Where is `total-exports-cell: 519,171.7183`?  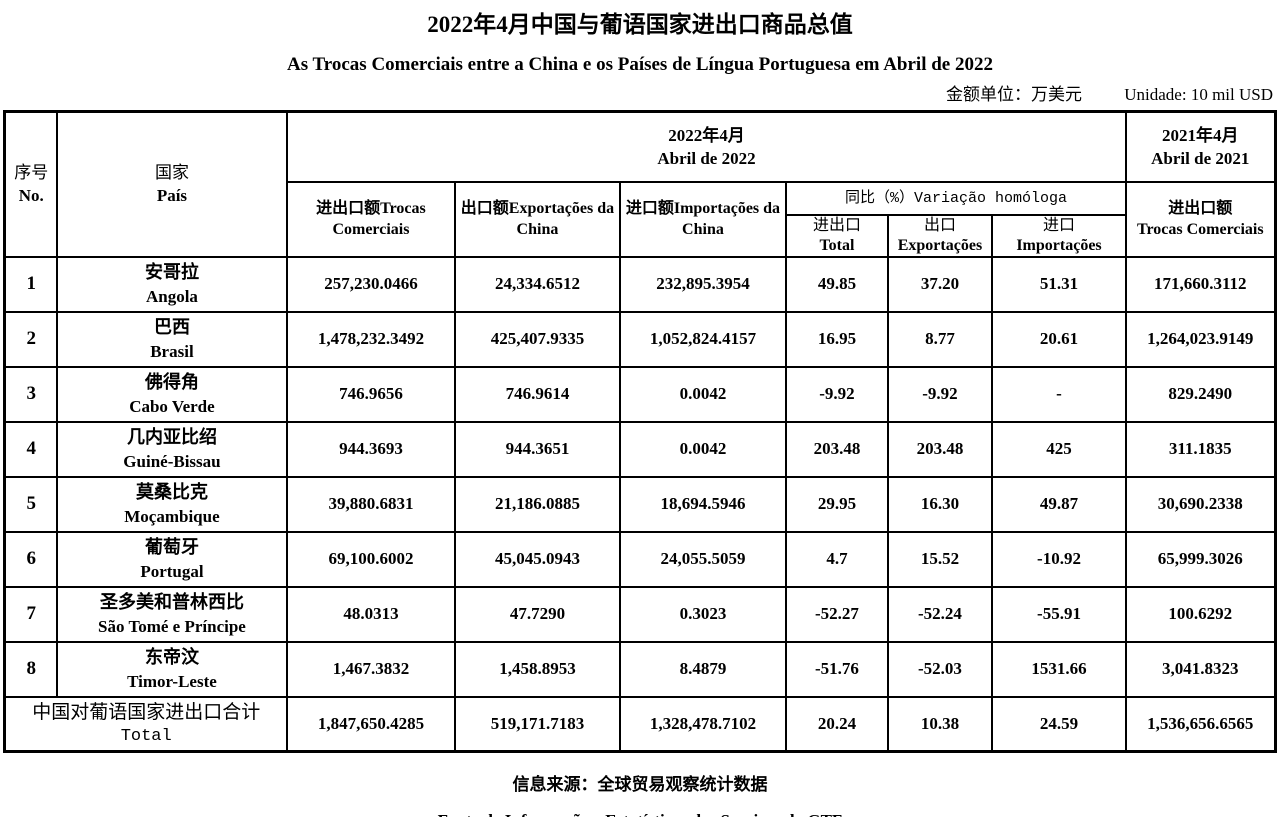 total-exports-cell: 519,171.7183 is located at coordinates (537, 724).